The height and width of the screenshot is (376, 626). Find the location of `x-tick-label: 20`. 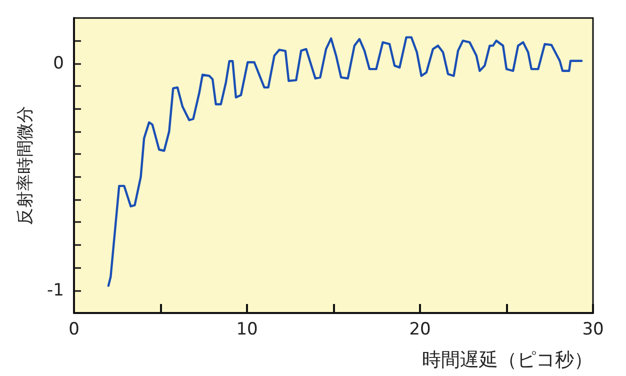

x-tick-label: 20 is located at coordinates (420, 330).